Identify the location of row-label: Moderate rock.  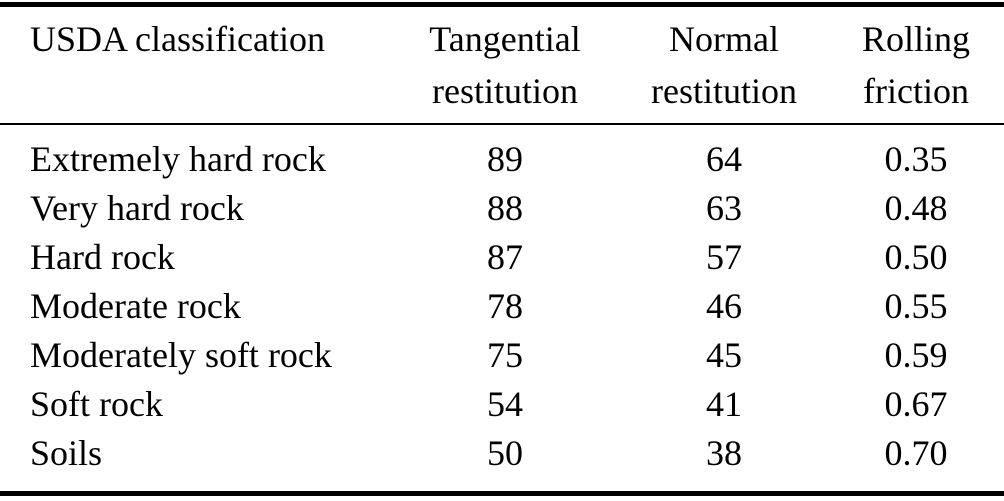
(135, 306).